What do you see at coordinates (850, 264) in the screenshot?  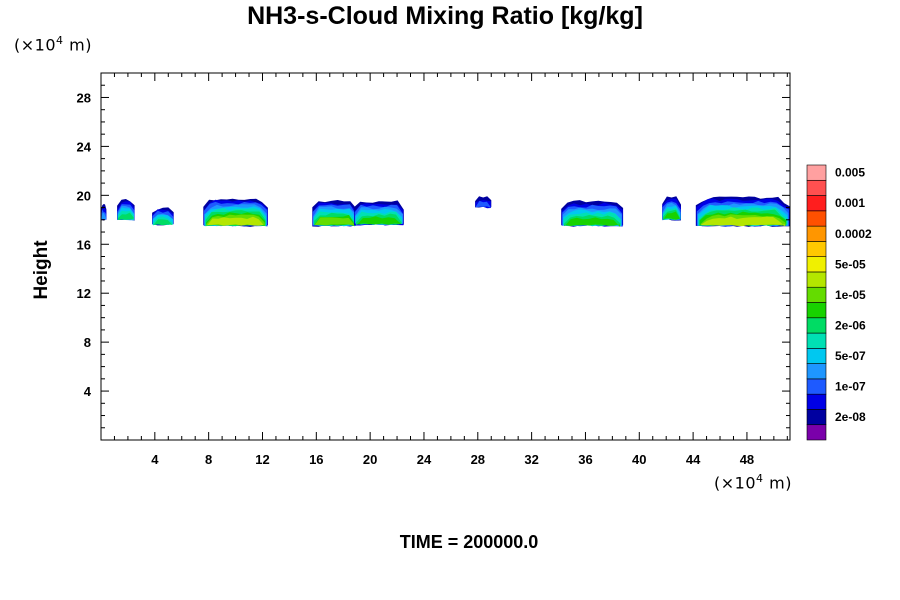 I see `colorbar-label: 5e-05` at bounding box center [850, 264].